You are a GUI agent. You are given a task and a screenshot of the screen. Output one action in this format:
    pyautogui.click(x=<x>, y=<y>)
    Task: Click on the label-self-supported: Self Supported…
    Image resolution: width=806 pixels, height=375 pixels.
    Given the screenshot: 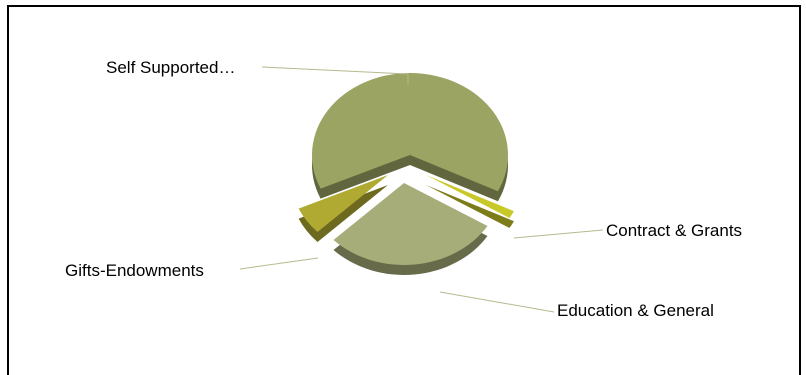 What is the action you would take?
    pyautogui.click(x=170, y=67)
    